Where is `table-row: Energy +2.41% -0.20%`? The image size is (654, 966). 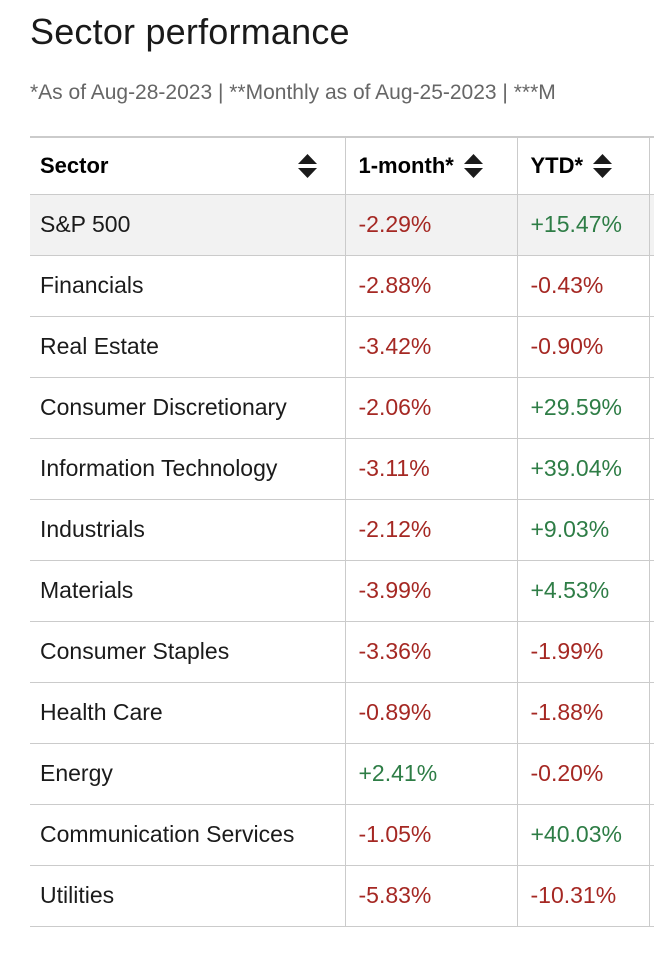 table-row: Energy +2.41% -0.20% is located at coordinates (342, 774).